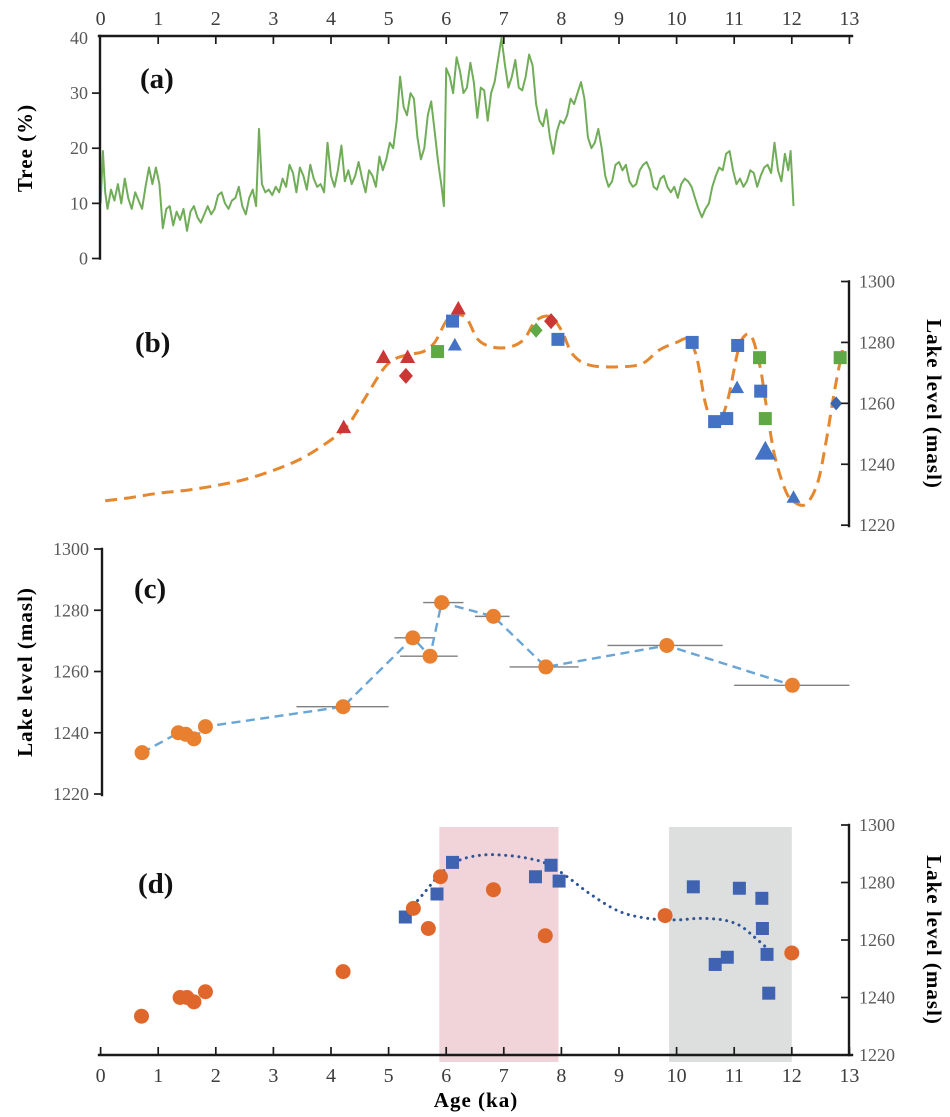 This screenshot has width=950, height=1117. What do you see at coordinates (934, 404) in the screenshot?
I see `panel-b-ylabel: Lake level (masl)` at bounding box center [934, 404].